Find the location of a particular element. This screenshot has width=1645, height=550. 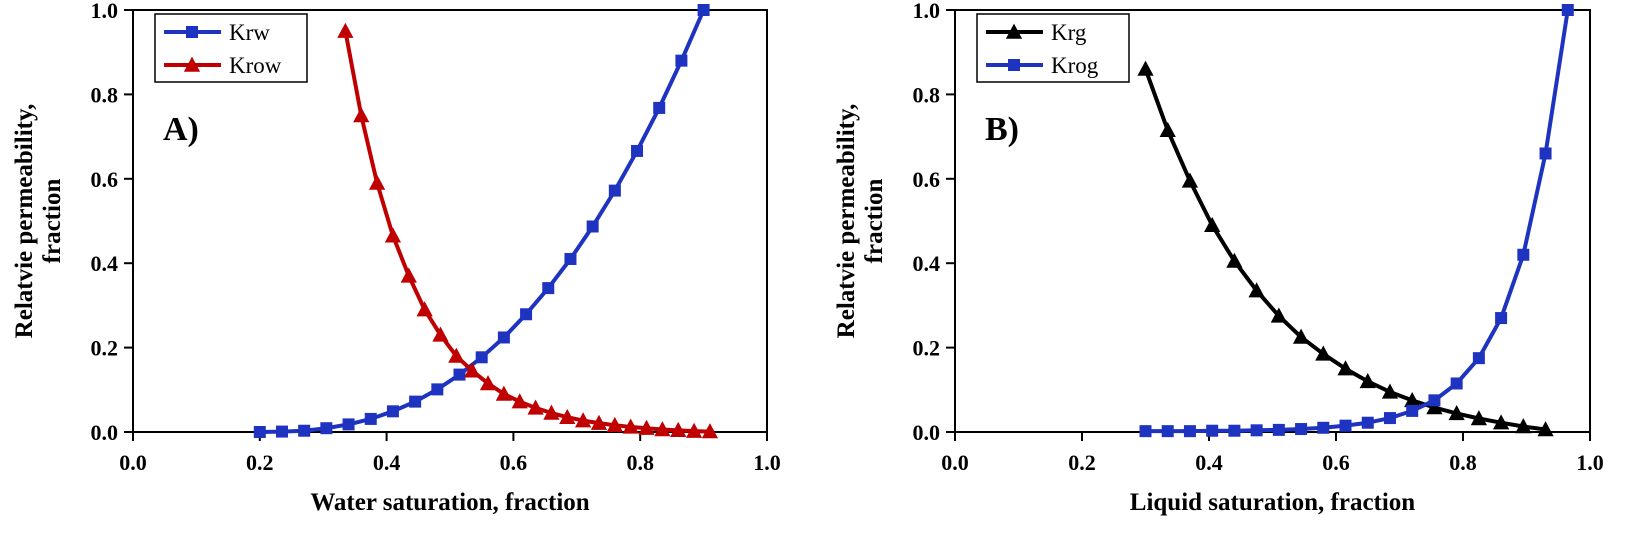

legend-marker-Krow is located at coordinates (192, 64).